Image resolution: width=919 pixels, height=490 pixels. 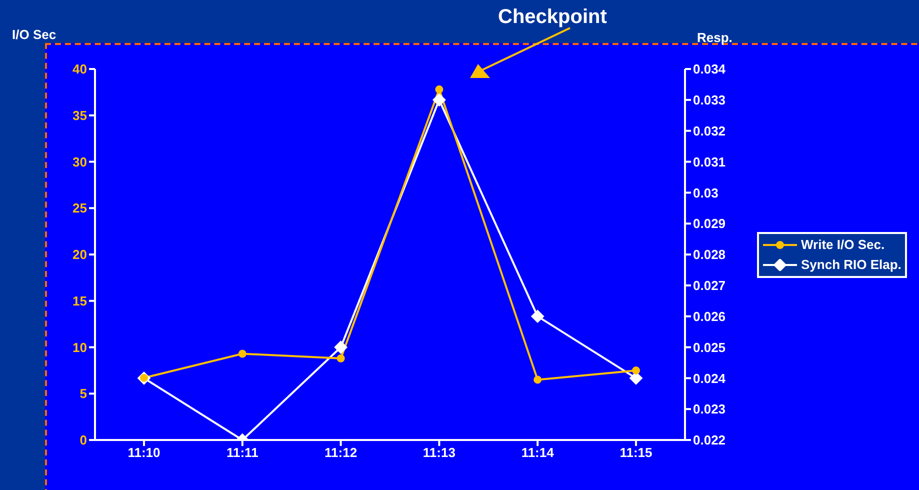 What do you see at coordinates (83, 440) in the screenshot?
I see `y-tick-label: 0` at bounding box center [83, 440].